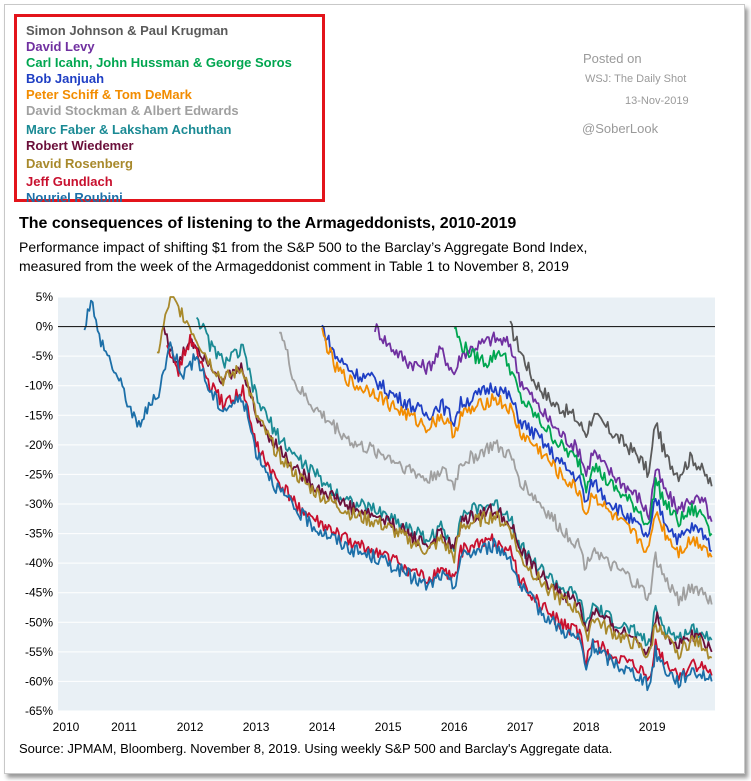  What do you see at coordinates (66, 727) in the screenshot?
I see `x-tick-label: 2010` at bounding box center [66, 727].